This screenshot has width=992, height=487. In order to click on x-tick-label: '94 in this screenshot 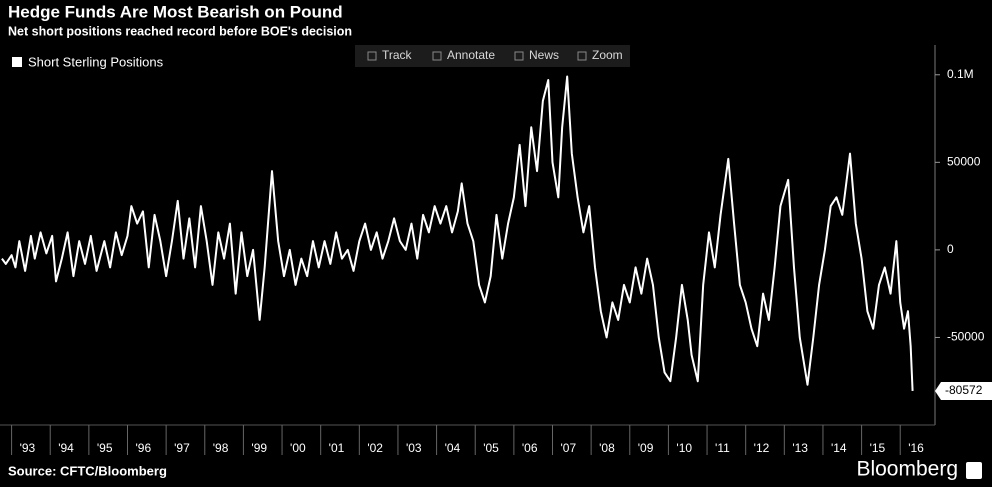, I will do `click(66, 448)`.